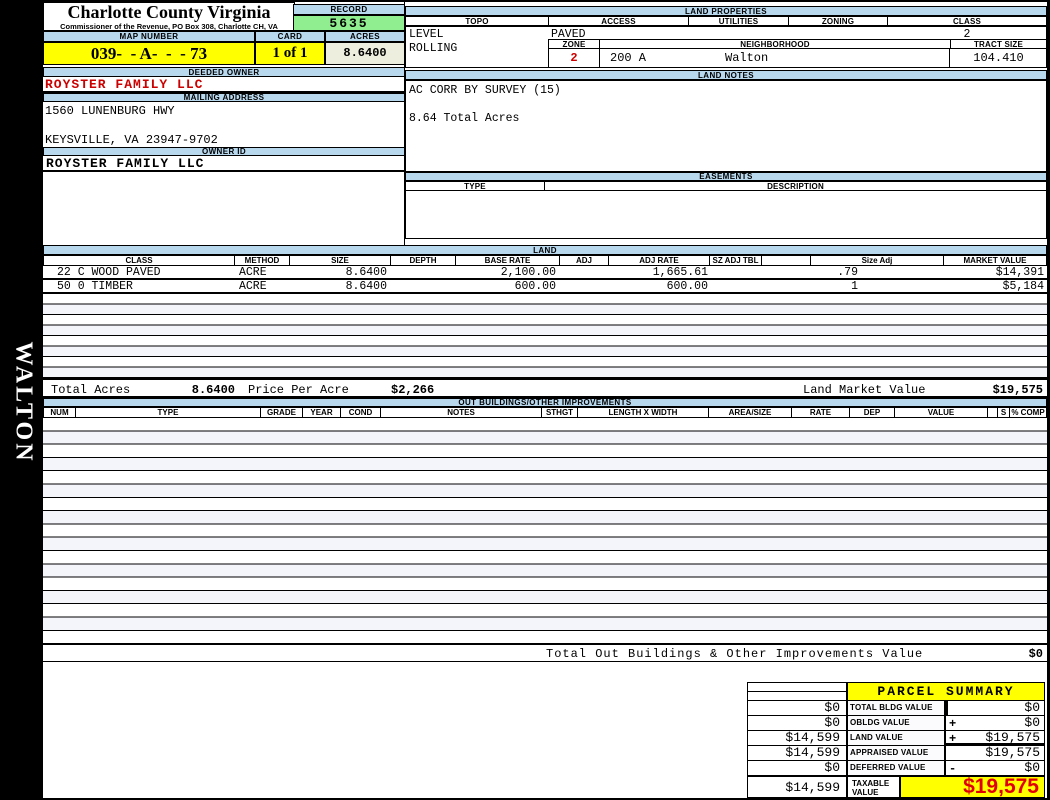 The height and width of the screenshot is (800, 1050). Describe the element at coordinates (946, 691) in the screenshot. I see `parcel-summary-title: PARCEL SUMMARY` at that location.